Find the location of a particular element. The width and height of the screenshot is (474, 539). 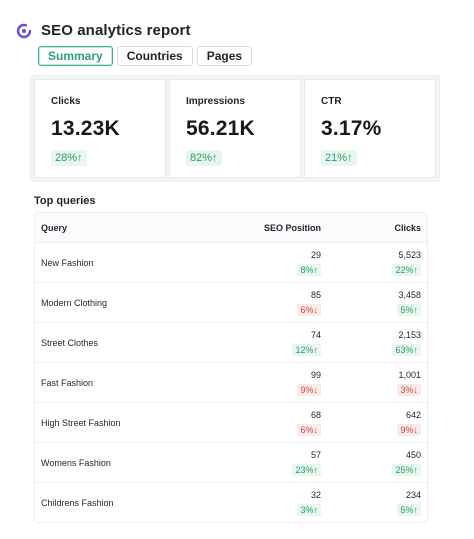

clicks-value: 3,458 is located at coordinates (409, 294).